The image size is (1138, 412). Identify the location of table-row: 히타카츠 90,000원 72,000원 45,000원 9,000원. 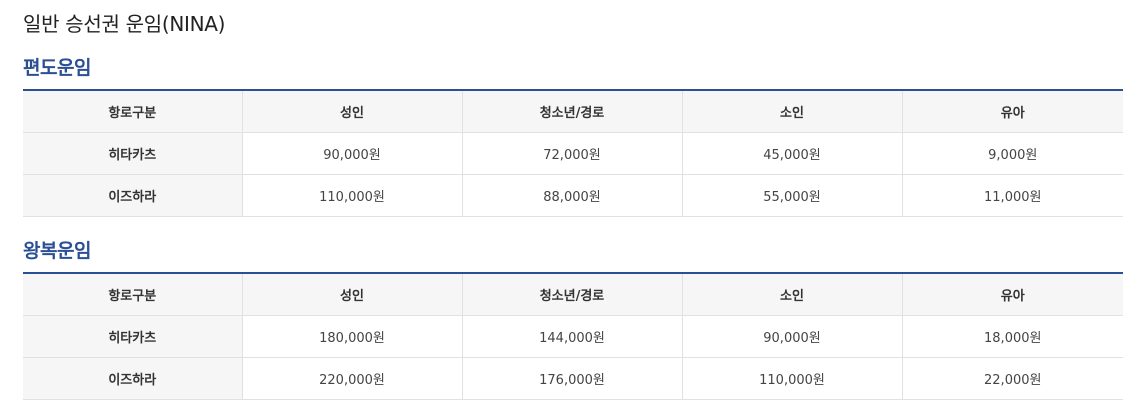
(573, 153).